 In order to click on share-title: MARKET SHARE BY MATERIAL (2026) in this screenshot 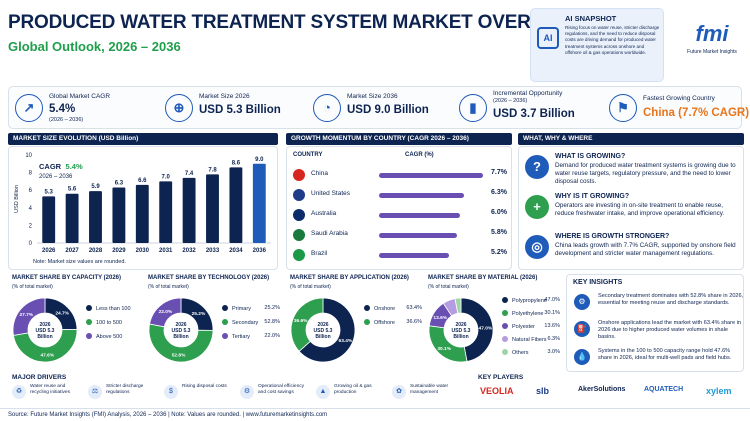, I will do `click(483, 278)`.